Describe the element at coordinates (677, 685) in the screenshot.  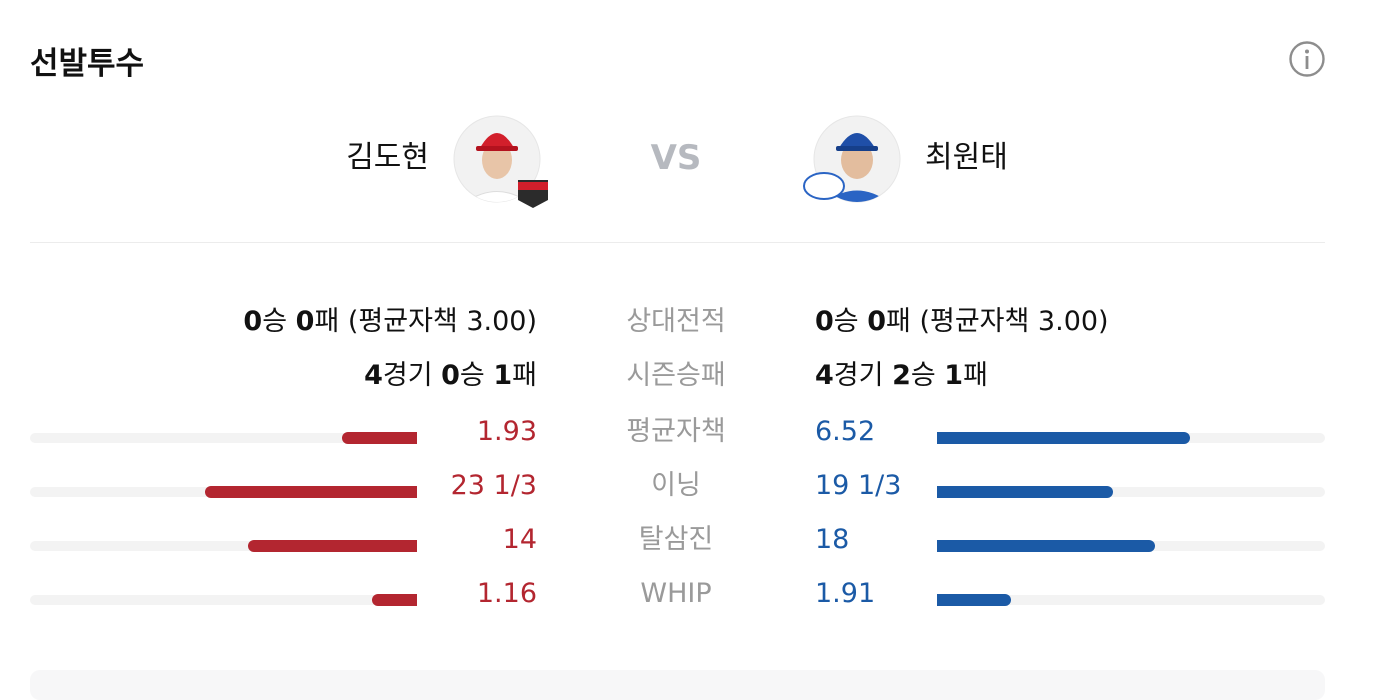
I see `next-section` at that location.